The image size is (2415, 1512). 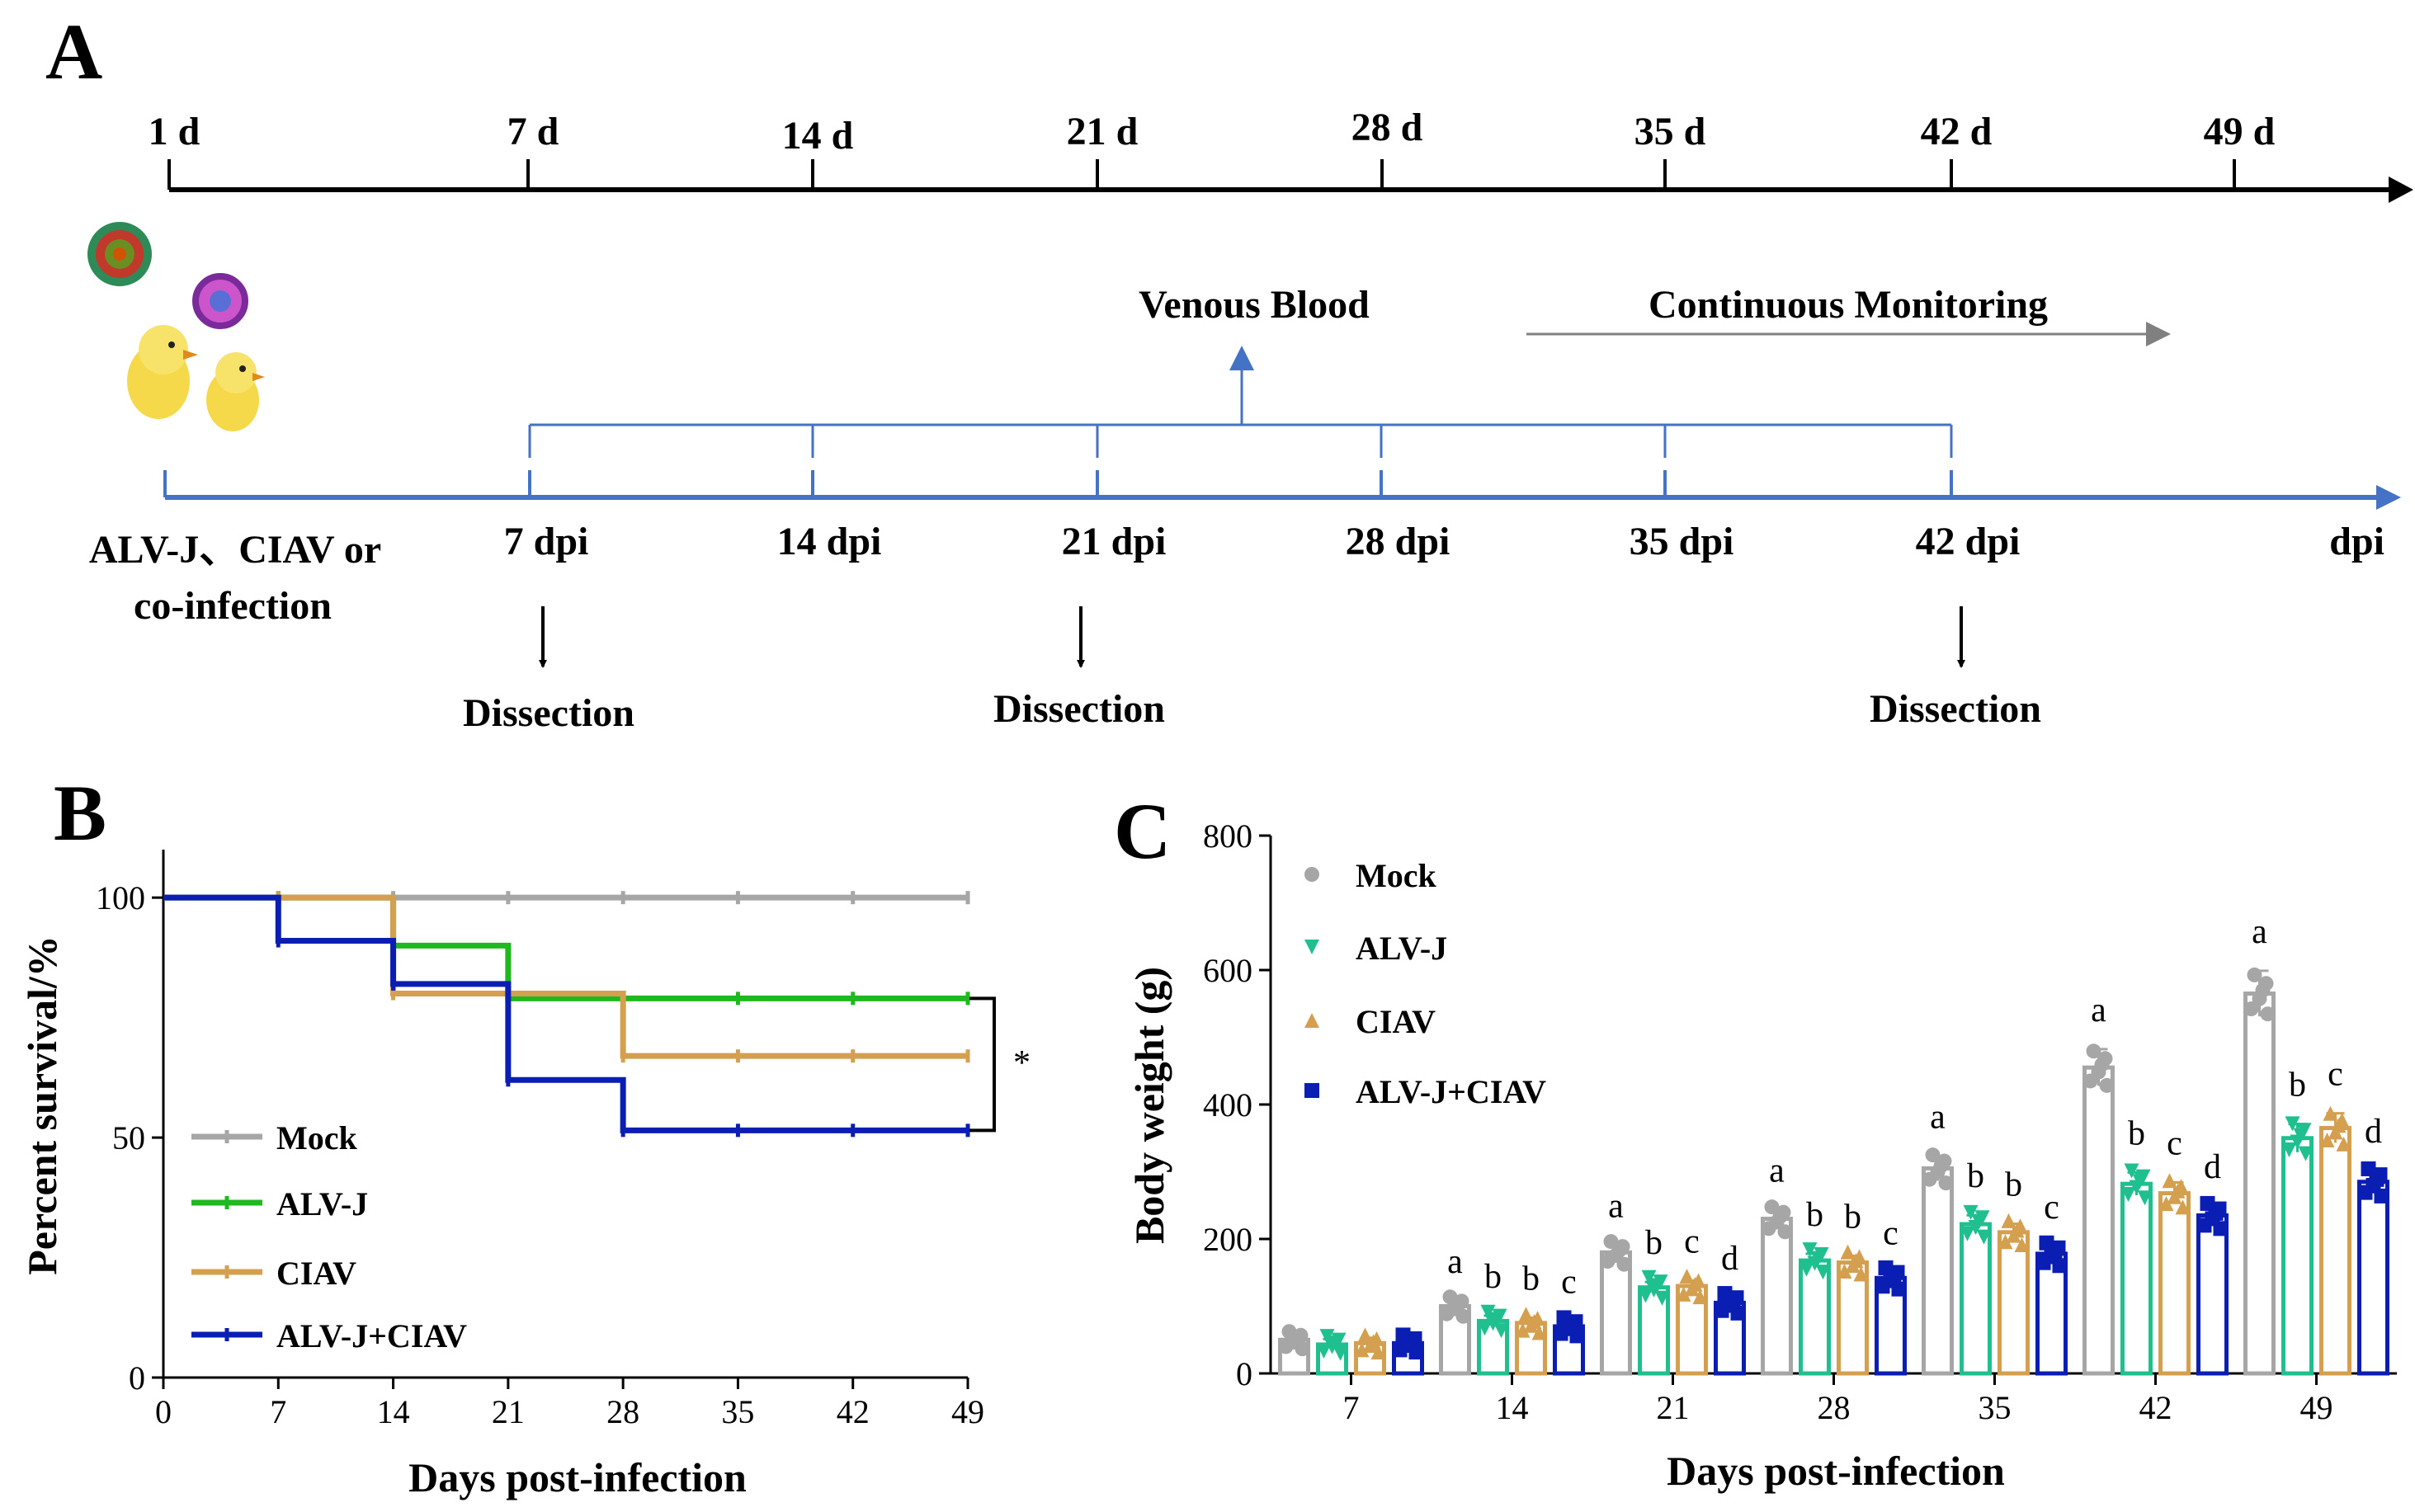 What do you see at coordinates (2240, 131) in the screenshot?
I see `top-tick-label-7: 49 d` at bounding box center [2240, 131].